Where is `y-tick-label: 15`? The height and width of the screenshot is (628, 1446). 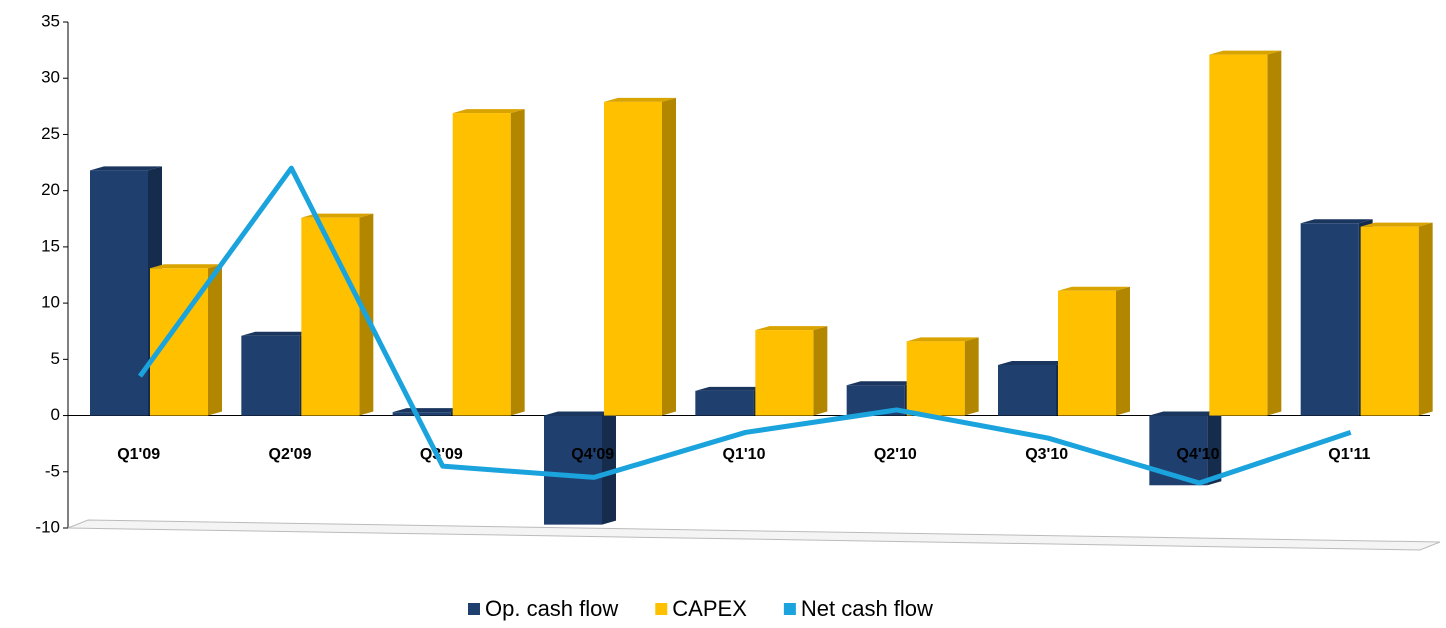
y-tick-label: 15 is located at coordinates (50, 245).